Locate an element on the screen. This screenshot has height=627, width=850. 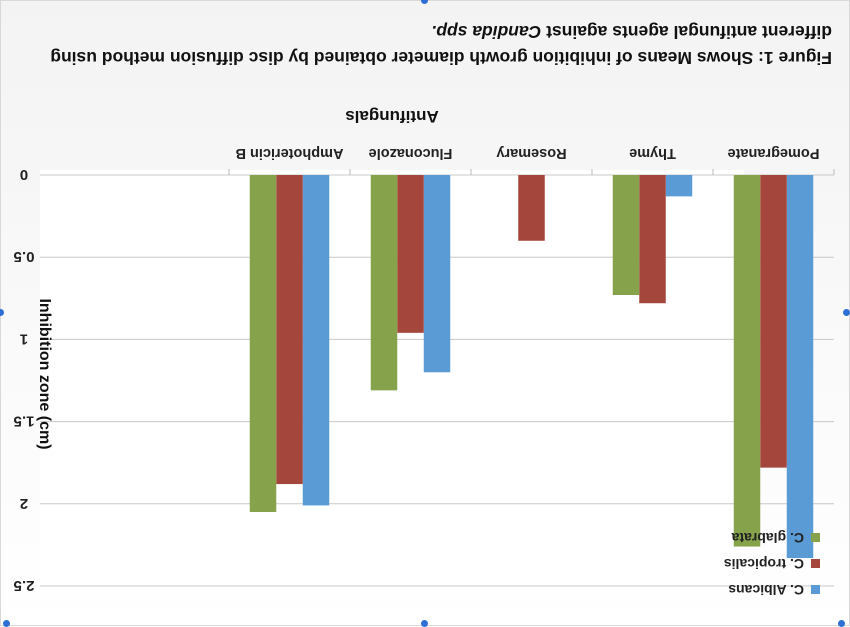
y-tick-label: 2.5 is located at coordinates (24, 585).